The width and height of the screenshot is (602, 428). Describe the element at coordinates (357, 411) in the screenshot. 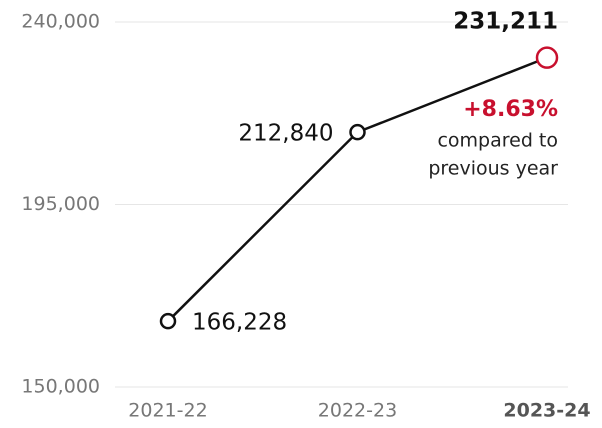

I see `x-tick-label: 2022-23` at that location.